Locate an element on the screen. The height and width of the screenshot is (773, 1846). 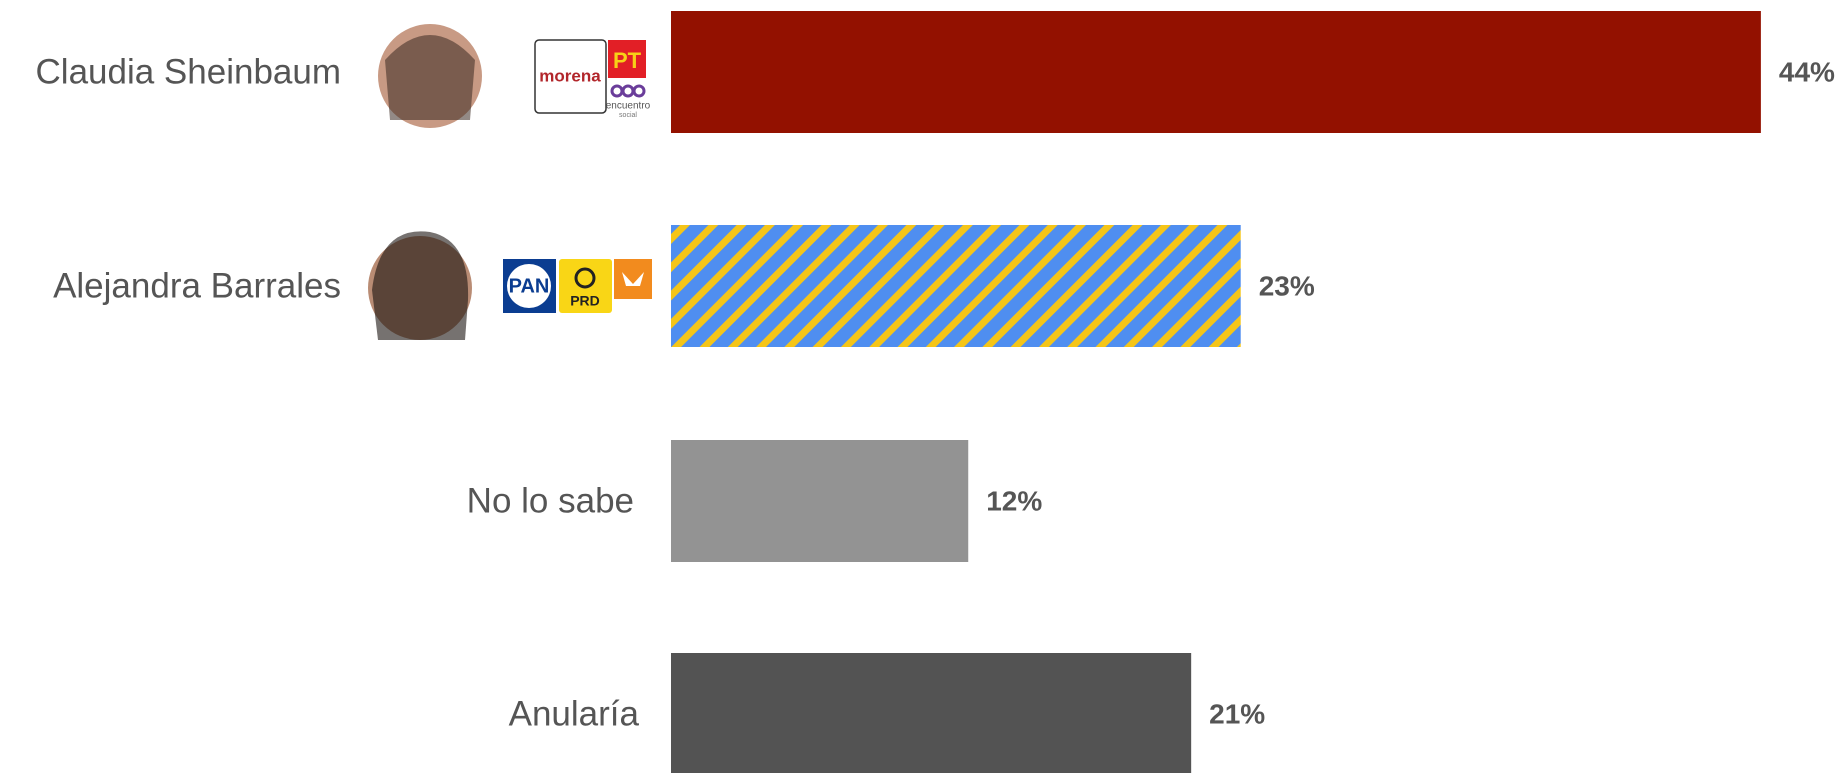
logo-text: morena is located at coordinates (570, 75).